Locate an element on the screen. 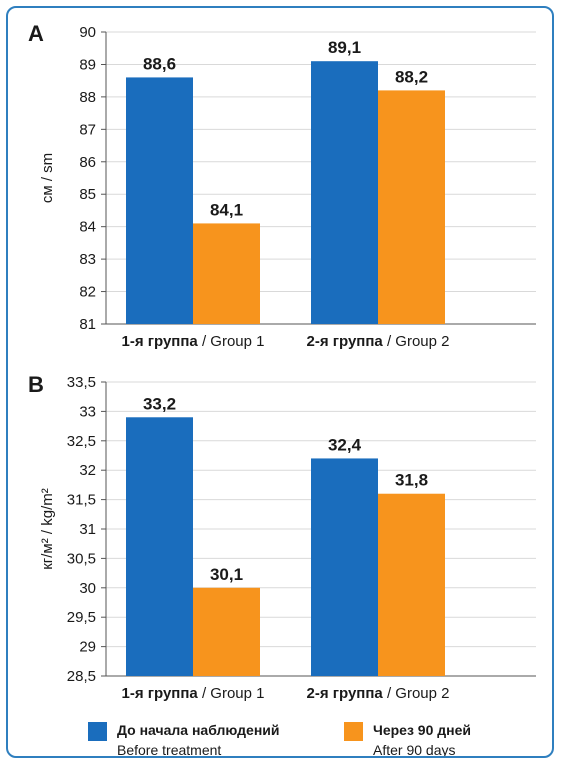  y-axis-label: кг/м² / kg/m² is located at coordinates (47, 529).